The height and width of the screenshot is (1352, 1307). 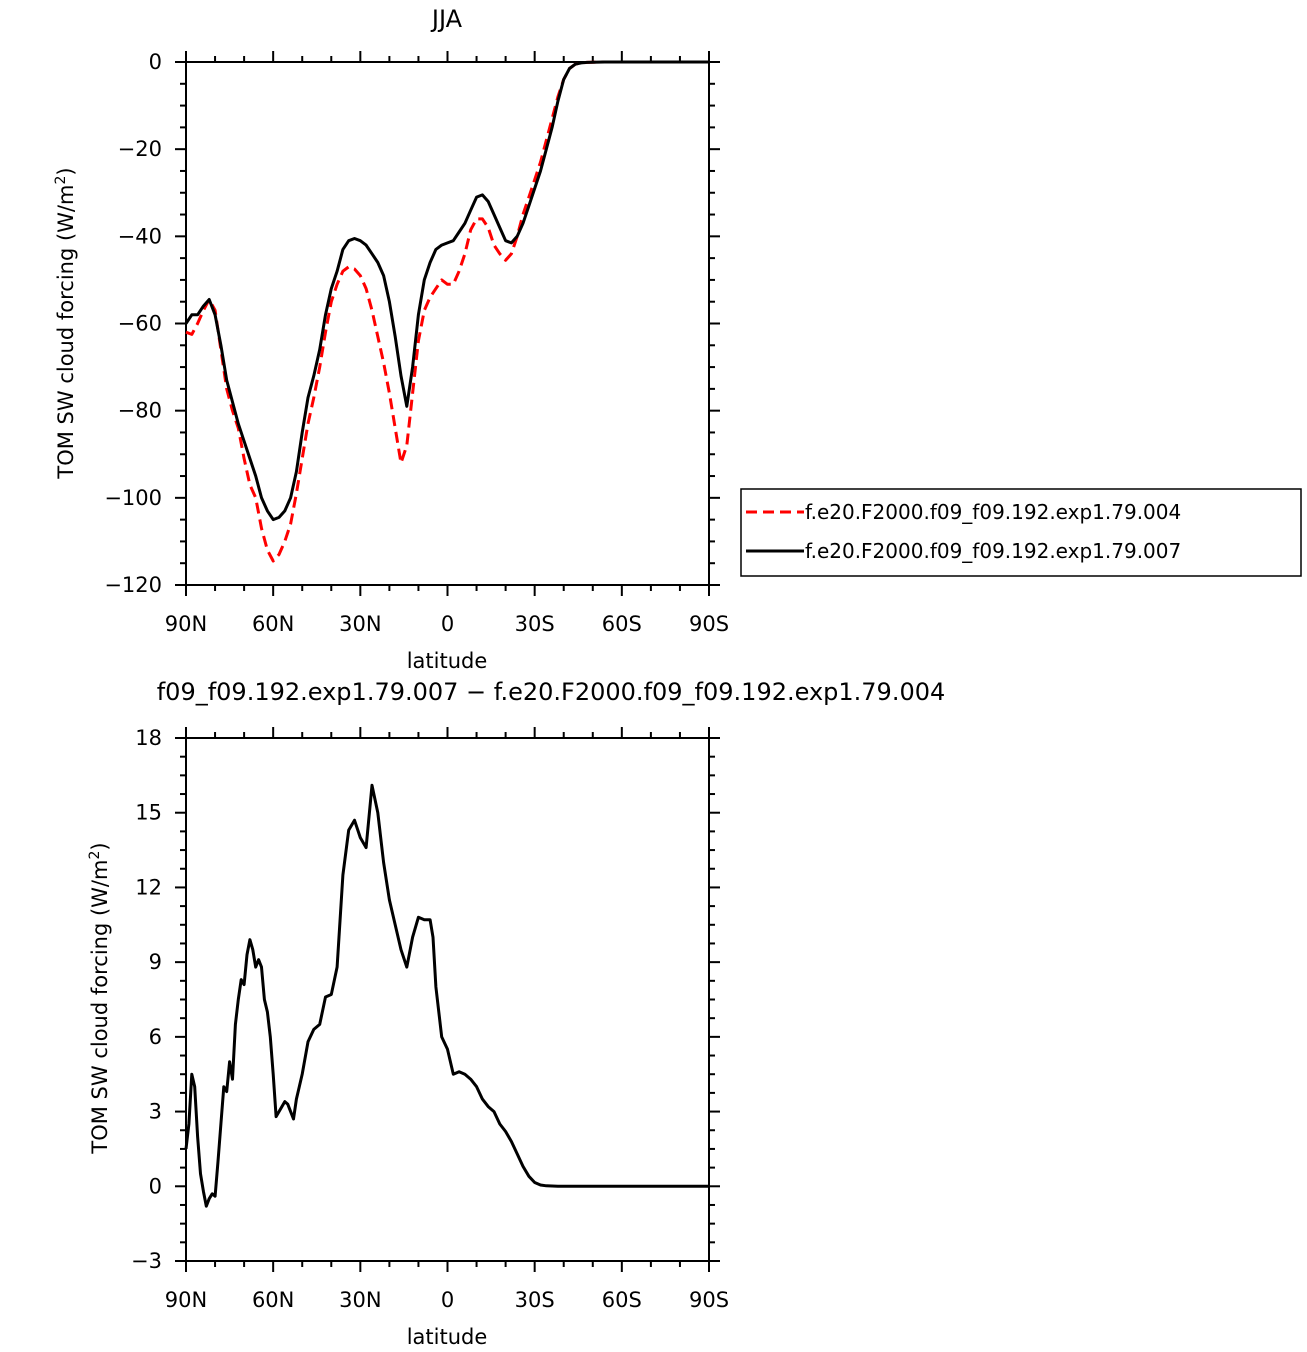 I want to click on top-x-tick-label: 90S, so click(x=709, y=624).